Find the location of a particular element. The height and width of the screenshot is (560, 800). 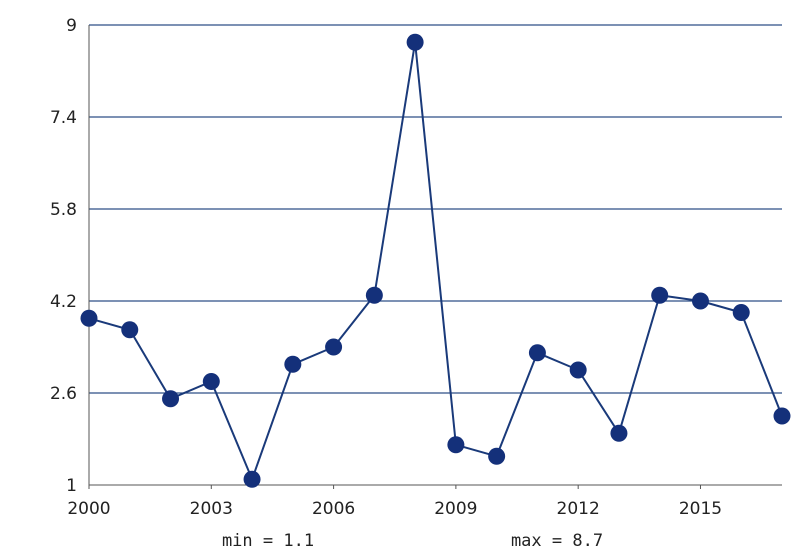

y-tick-label: 1 is located at coordinates (71, 486).